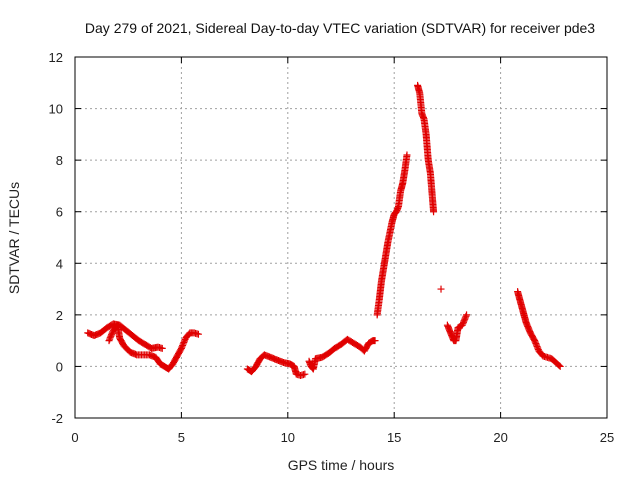 This screenshot has height=480, width=640. I want to click on x-tick-label: 10, so click(288, 437).